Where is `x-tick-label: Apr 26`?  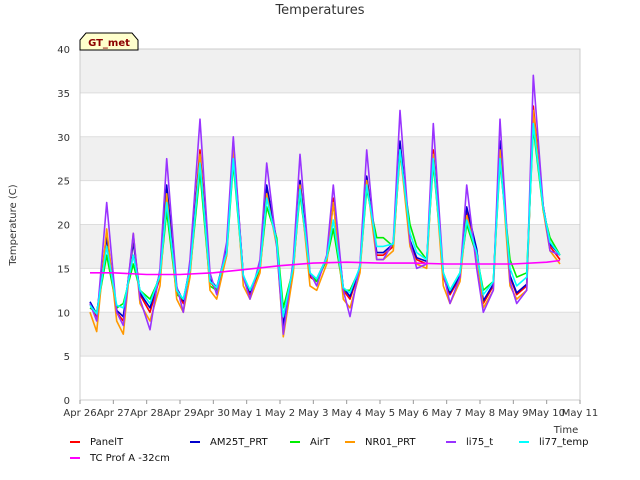 x-tick-label: Apr 26 is located at coordinates (79, 413).